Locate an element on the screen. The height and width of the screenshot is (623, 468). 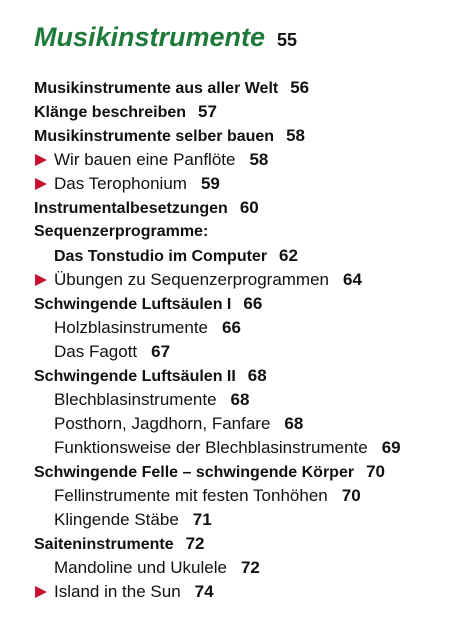
toc-entry: Musikinstrumente selber bauen 58 is located at coordinates (234, 136).